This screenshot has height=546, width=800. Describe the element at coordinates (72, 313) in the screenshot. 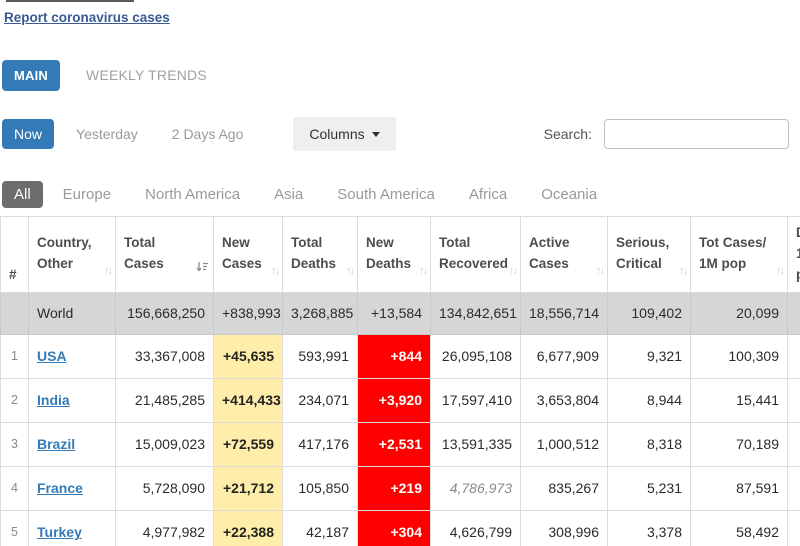

I see `world-label: World` at that location.